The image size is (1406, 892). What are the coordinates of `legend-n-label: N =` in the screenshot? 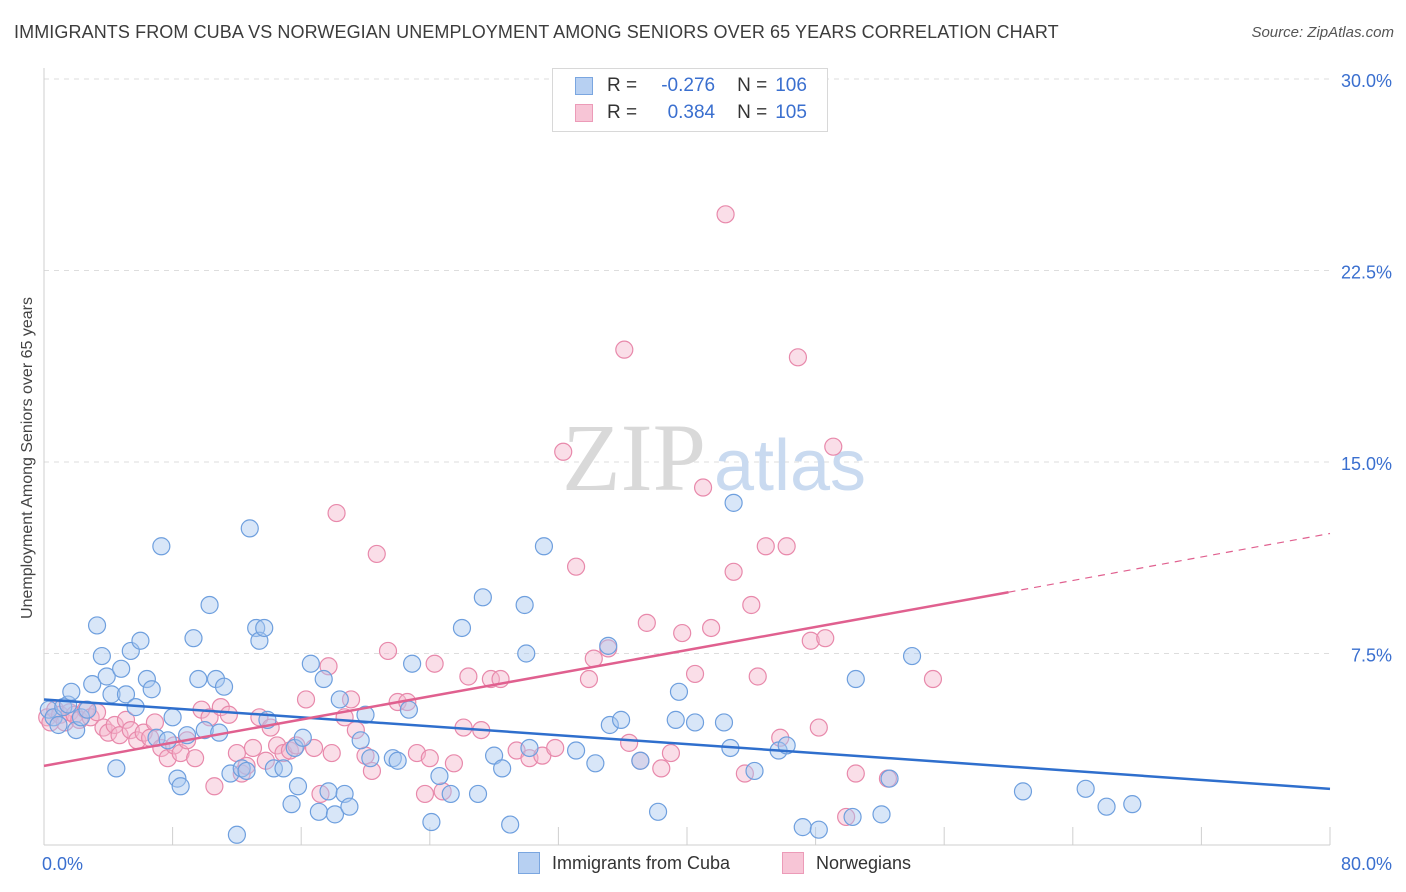 It's located at (752, 85).